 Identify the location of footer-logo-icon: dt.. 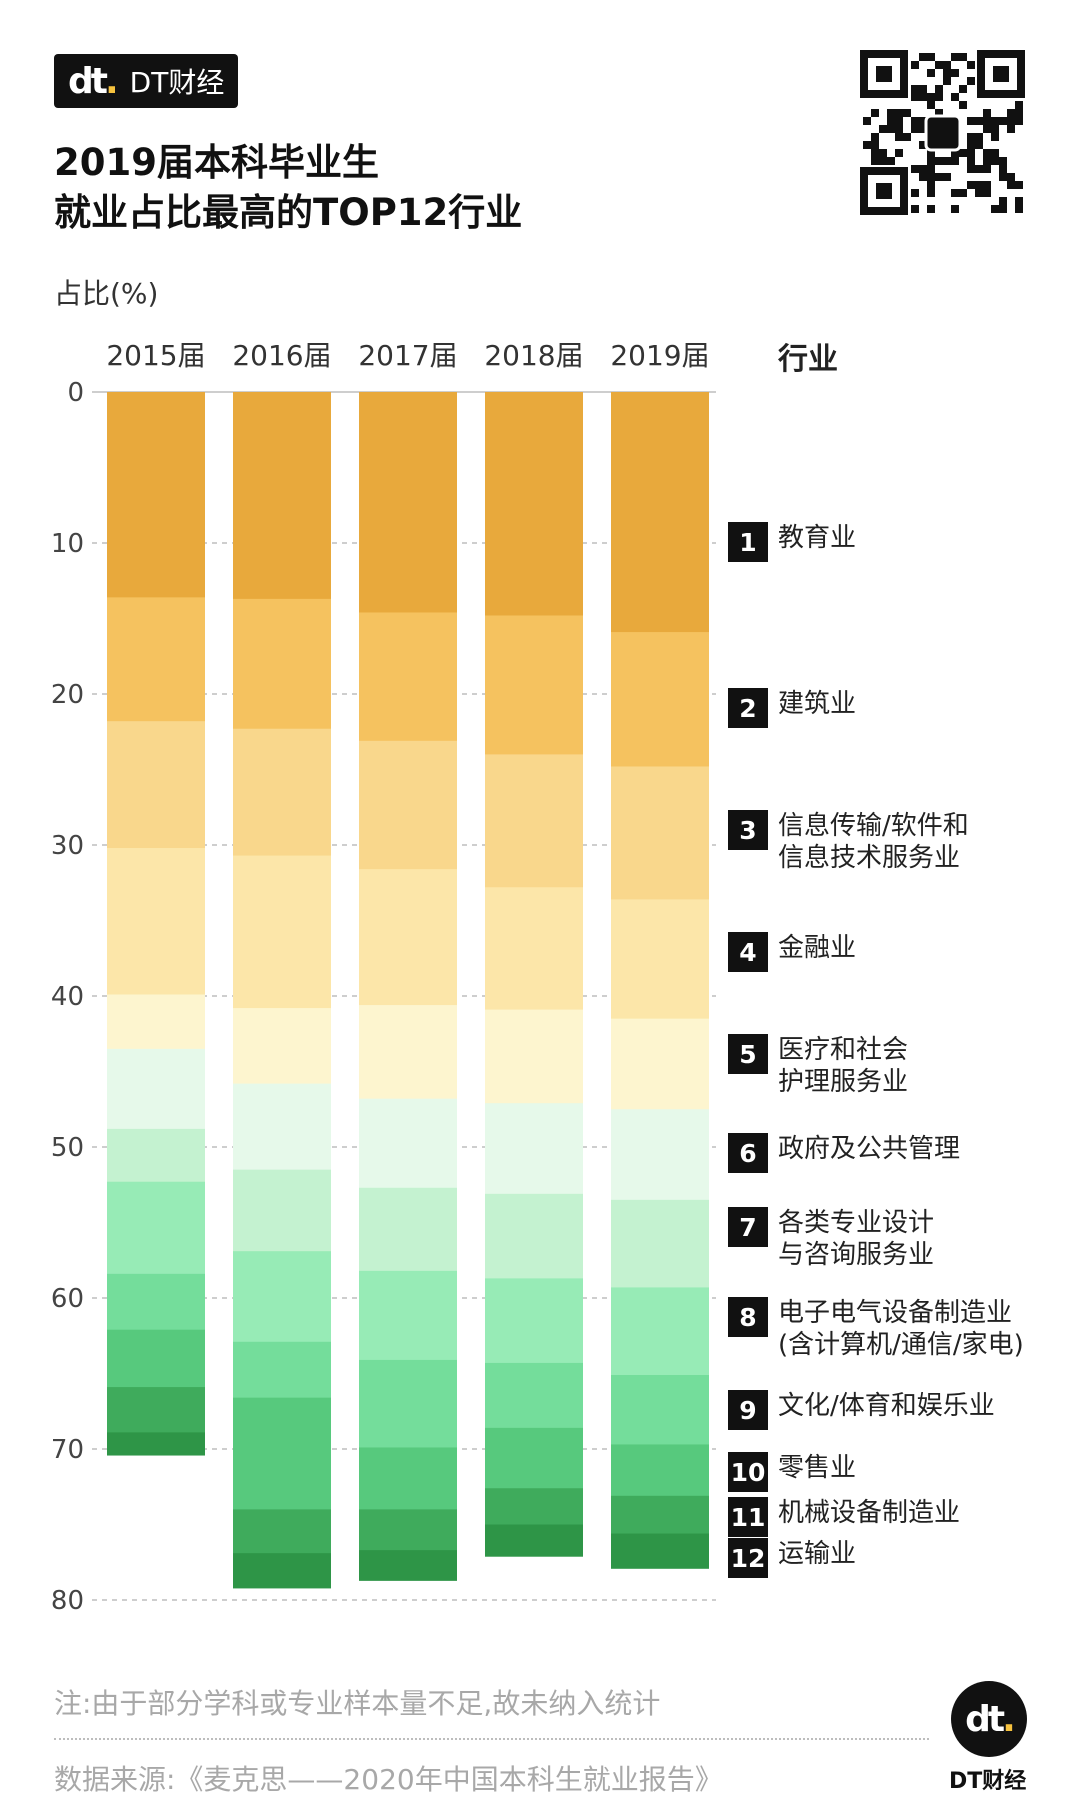
(989, 1719).